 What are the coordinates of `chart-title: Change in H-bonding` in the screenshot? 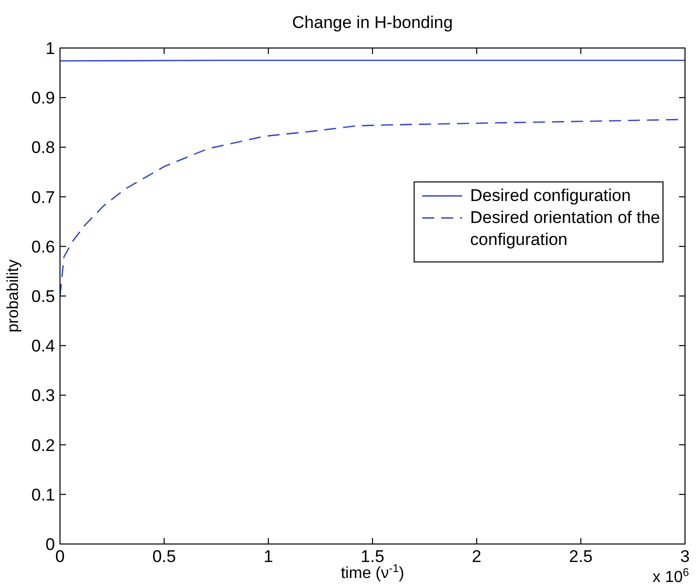 It's located at (372, 22).